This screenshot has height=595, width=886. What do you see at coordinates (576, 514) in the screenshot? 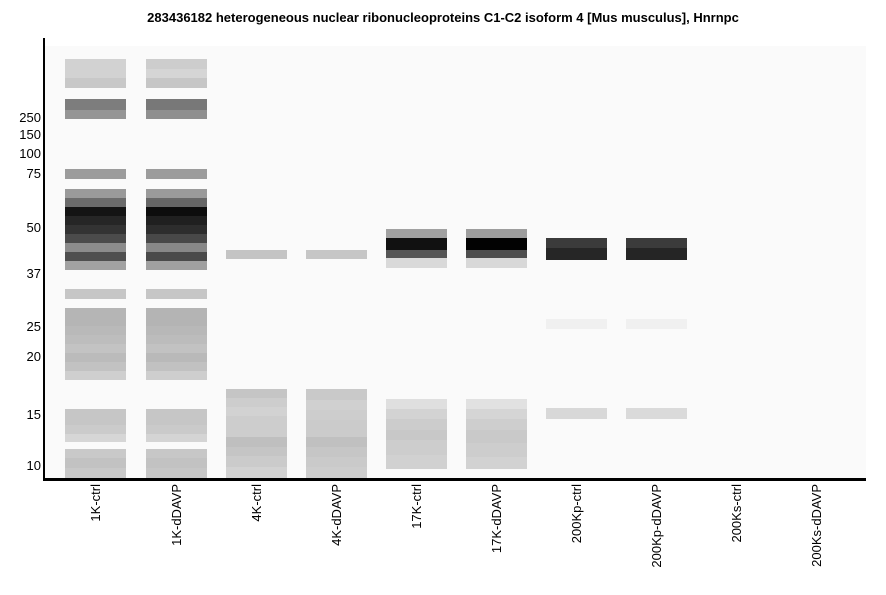
I see `x-tick-label: 200Kp-ctrl` at bounding box center [576, 514].